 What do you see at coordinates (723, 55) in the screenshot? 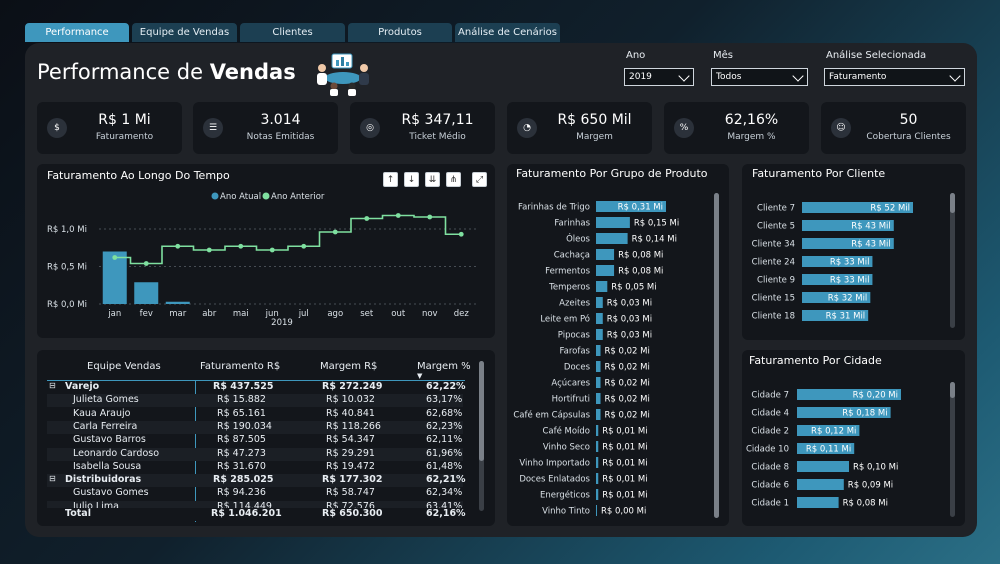
I see `filter-mes-label: Mês` at bounding box center [723, 55].